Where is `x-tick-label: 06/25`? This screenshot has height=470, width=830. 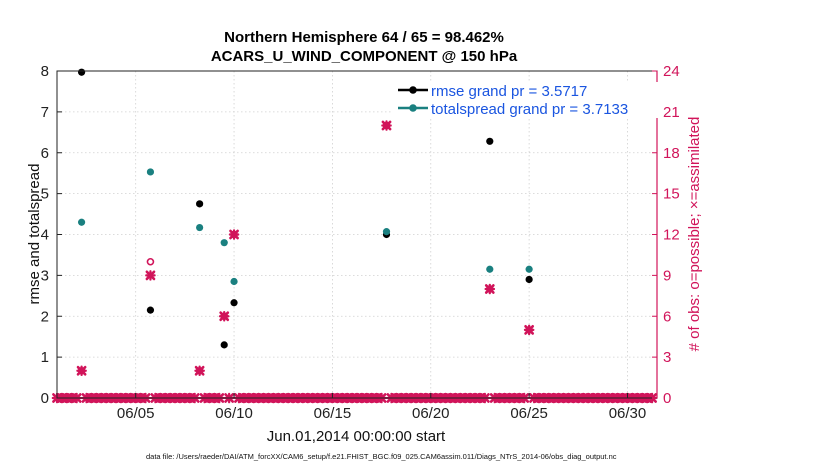 x-tick-label: 06/25 is located at coordinates (529, 413).